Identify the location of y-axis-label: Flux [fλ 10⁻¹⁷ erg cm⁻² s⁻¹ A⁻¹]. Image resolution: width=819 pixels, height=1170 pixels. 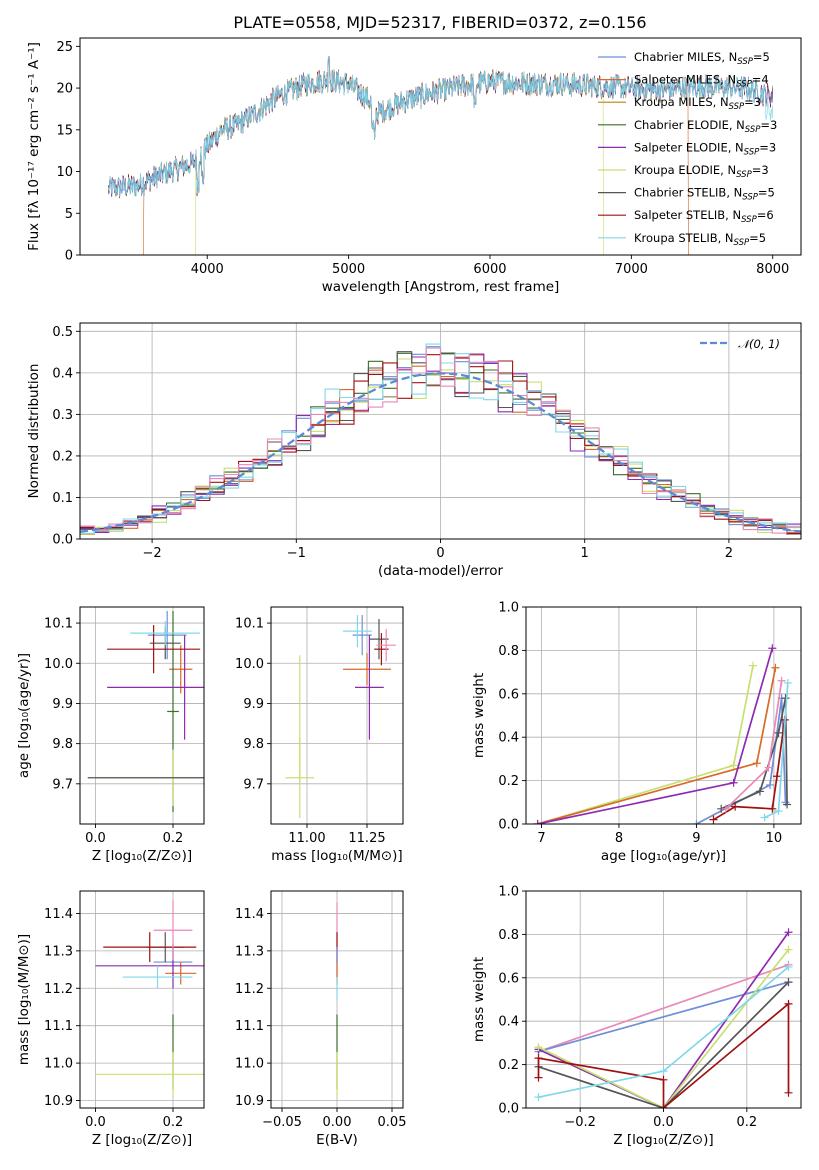
(34, 146).